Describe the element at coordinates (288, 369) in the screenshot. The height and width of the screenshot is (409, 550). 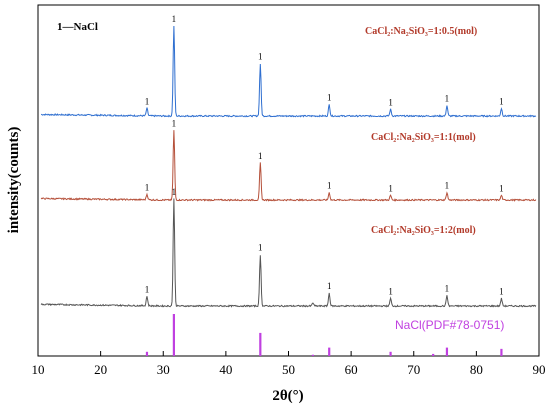
I see `x-tick-label: 50` at that location.